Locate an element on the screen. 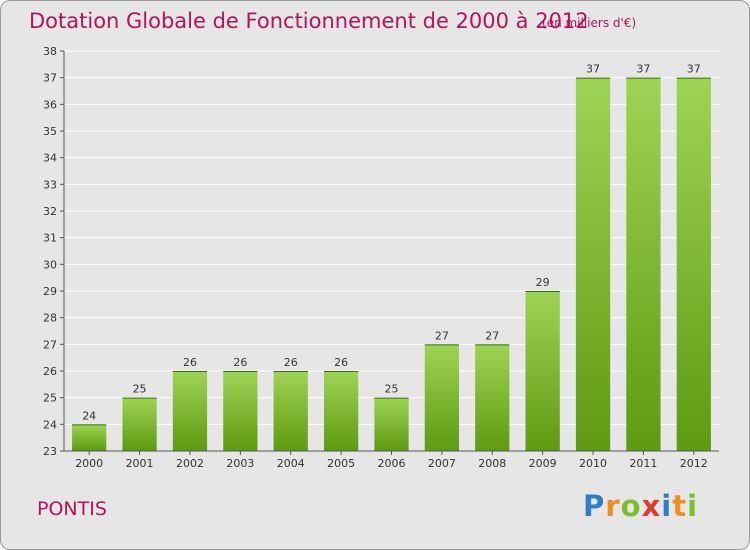 The height and width of the screenshot is (550, 750). x-tick-label: 2012 is located at coordinates (694, 463).